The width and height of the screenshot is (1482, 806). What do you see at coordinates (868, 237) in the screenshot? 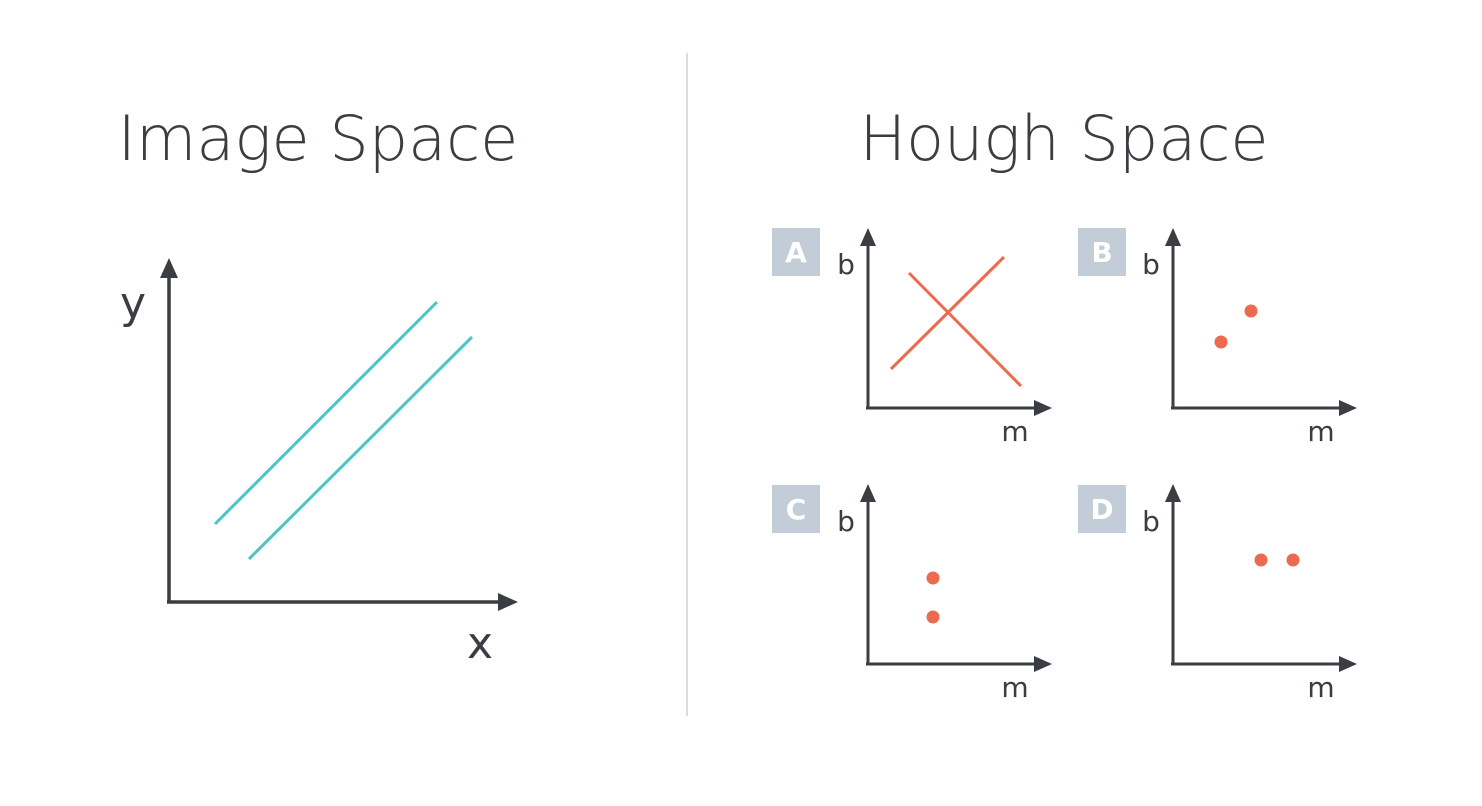
I see `panel-a-b-arrowhead` at bounding box center [868, 237].